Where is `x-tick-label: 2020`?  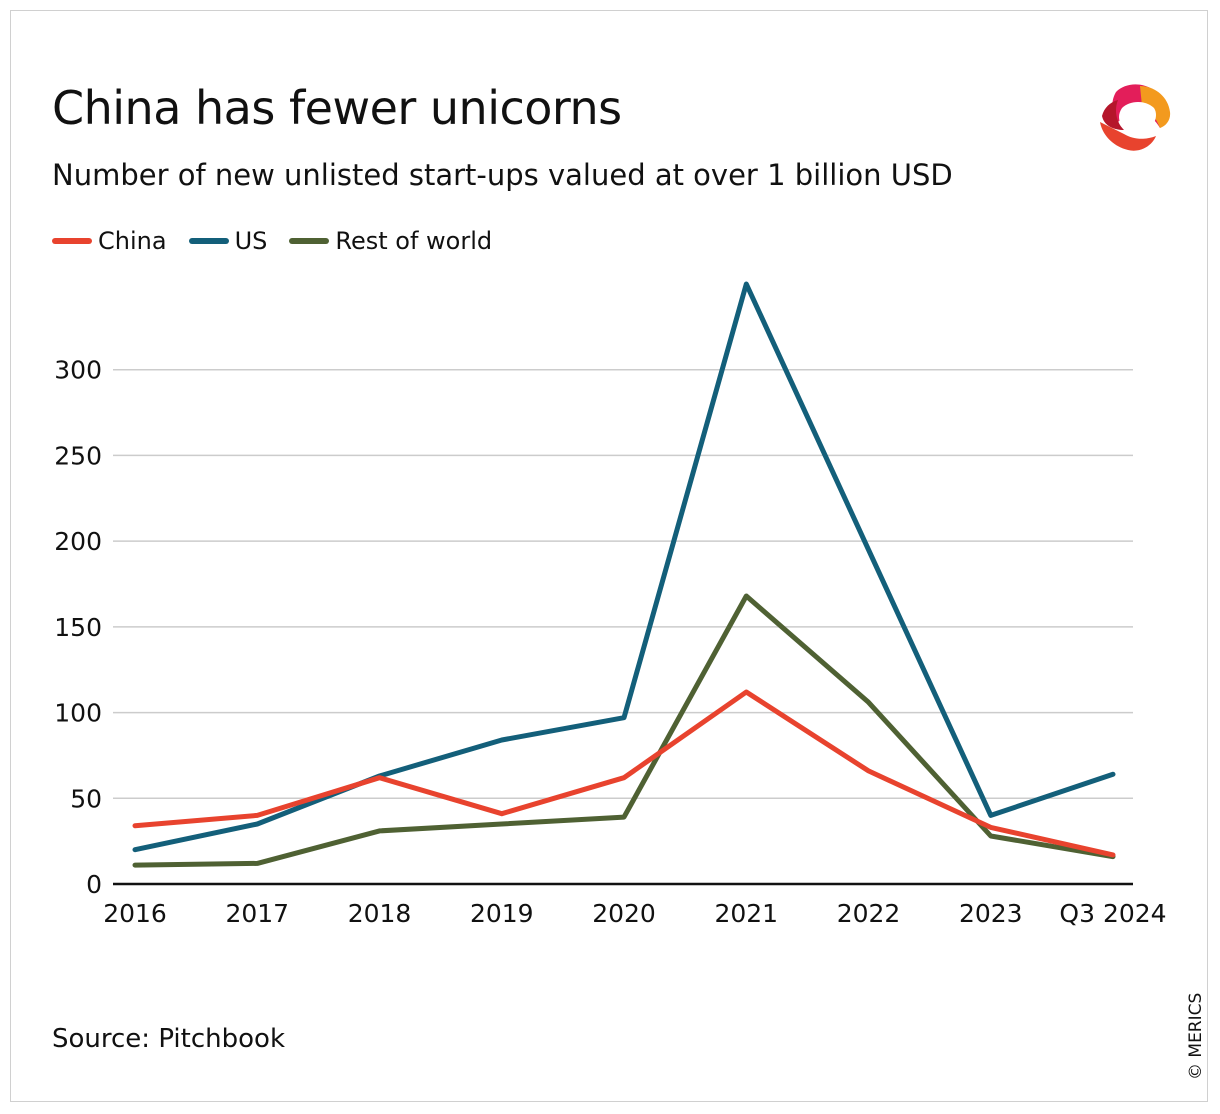
x-tick-label: 2020 is located at coordinates (624, 913).